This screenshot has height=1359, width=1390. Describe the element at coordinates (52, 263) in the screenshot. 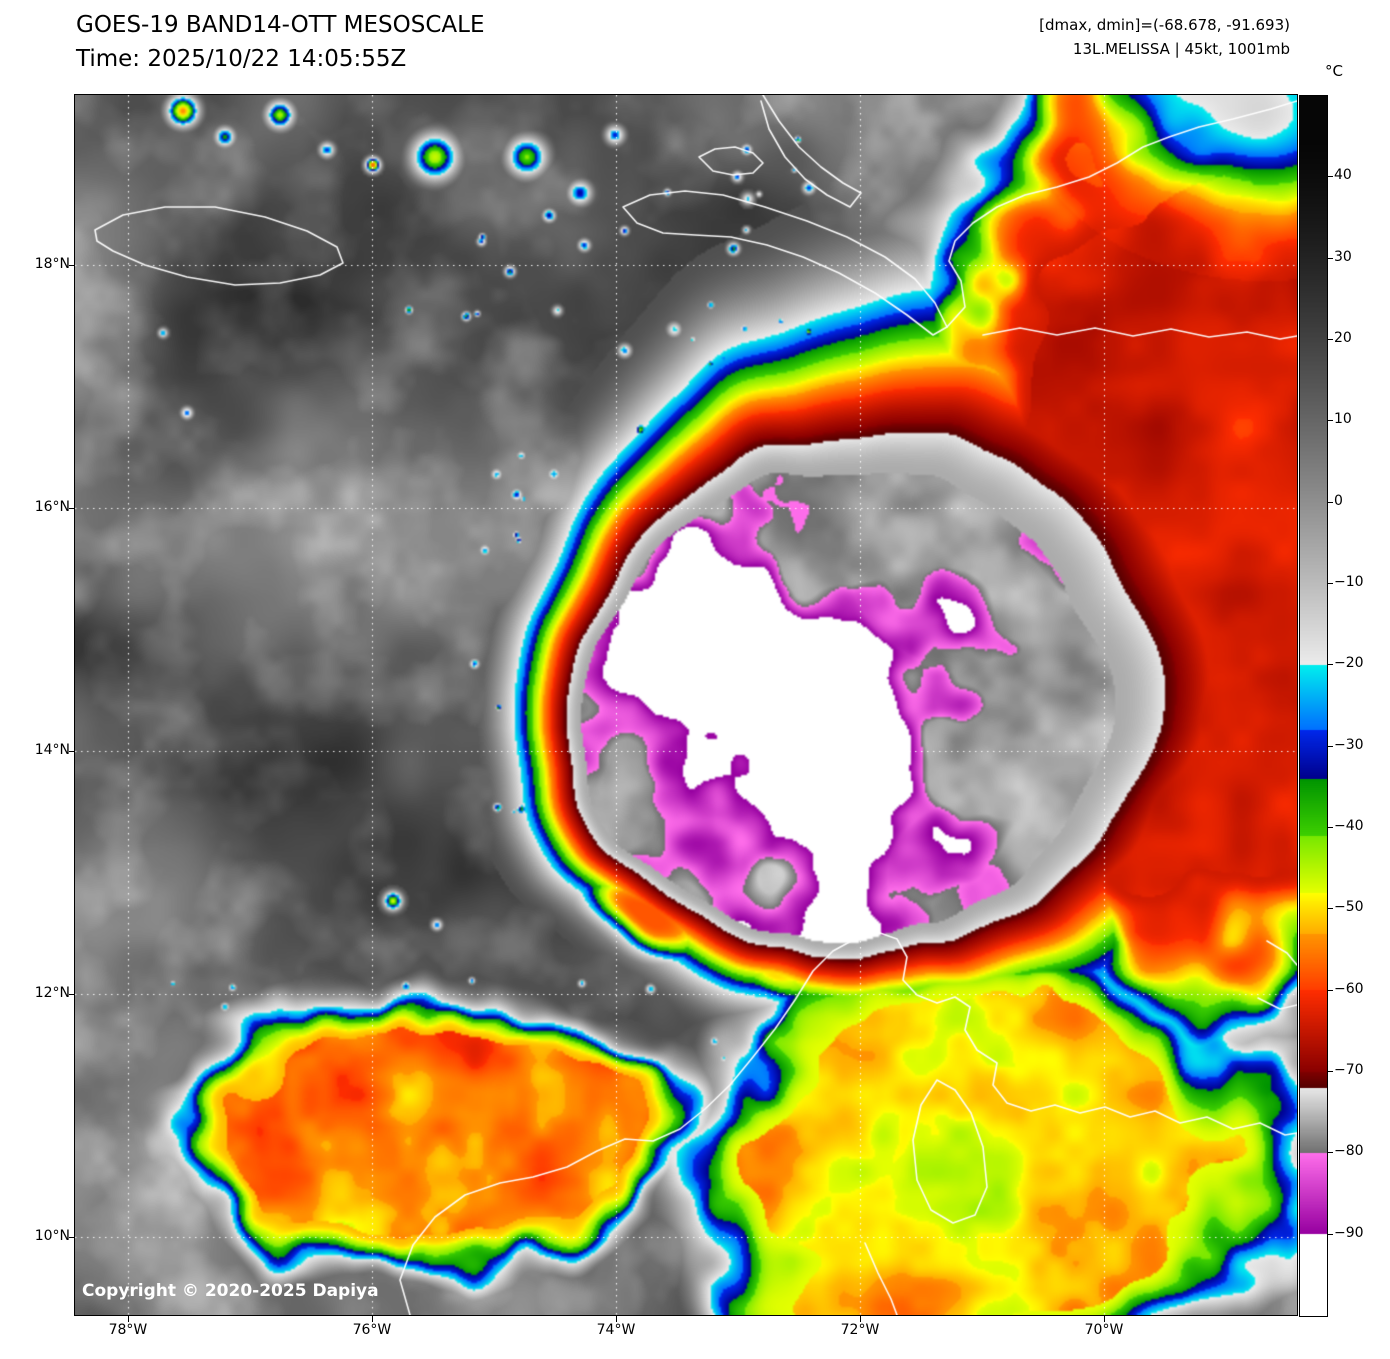

I see `lat-tick-label: 18°N` at that location.